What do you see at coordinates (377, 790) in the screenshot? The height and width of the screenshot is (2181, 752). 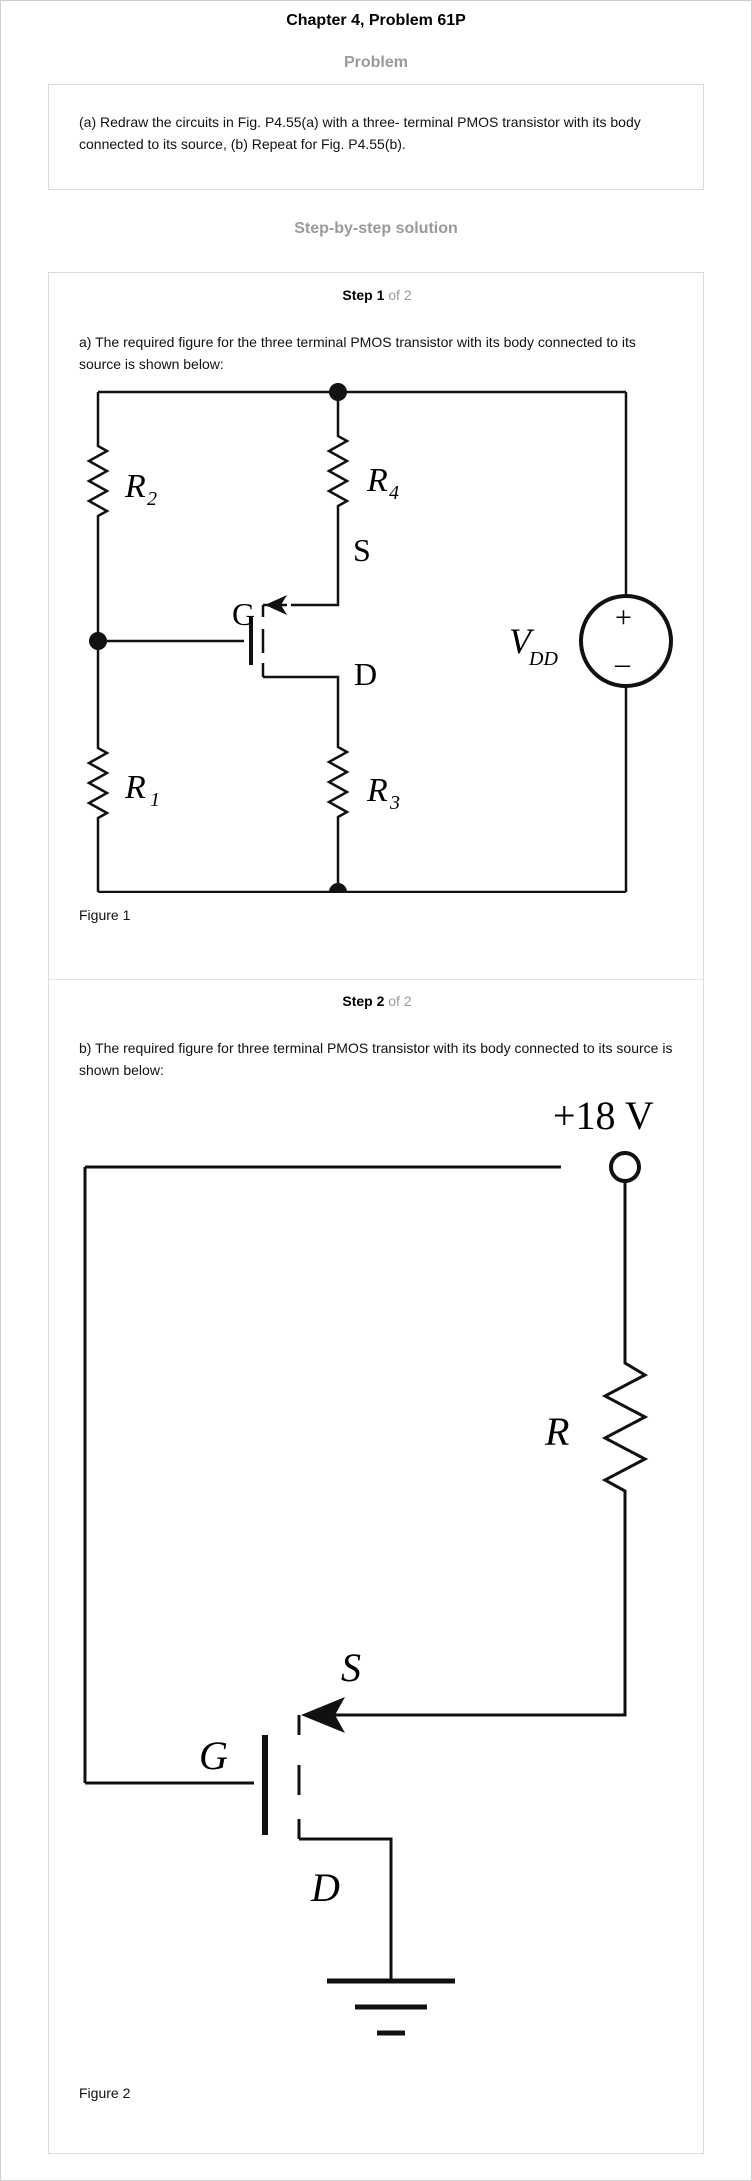 I see `label-r3: R` at bounding box center [377, 790].